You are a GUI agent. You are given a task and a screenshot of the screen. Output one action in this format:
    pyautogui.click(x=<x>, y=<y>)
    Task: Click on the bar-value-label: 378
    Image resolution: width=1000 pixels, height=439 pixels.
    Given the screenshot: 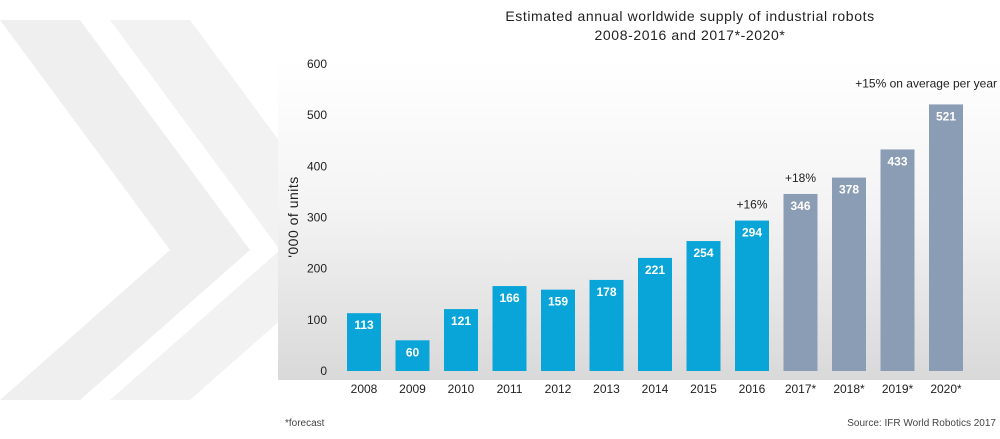 What is the action you would take?
    pyautogui.click(x=849, y=190)
    